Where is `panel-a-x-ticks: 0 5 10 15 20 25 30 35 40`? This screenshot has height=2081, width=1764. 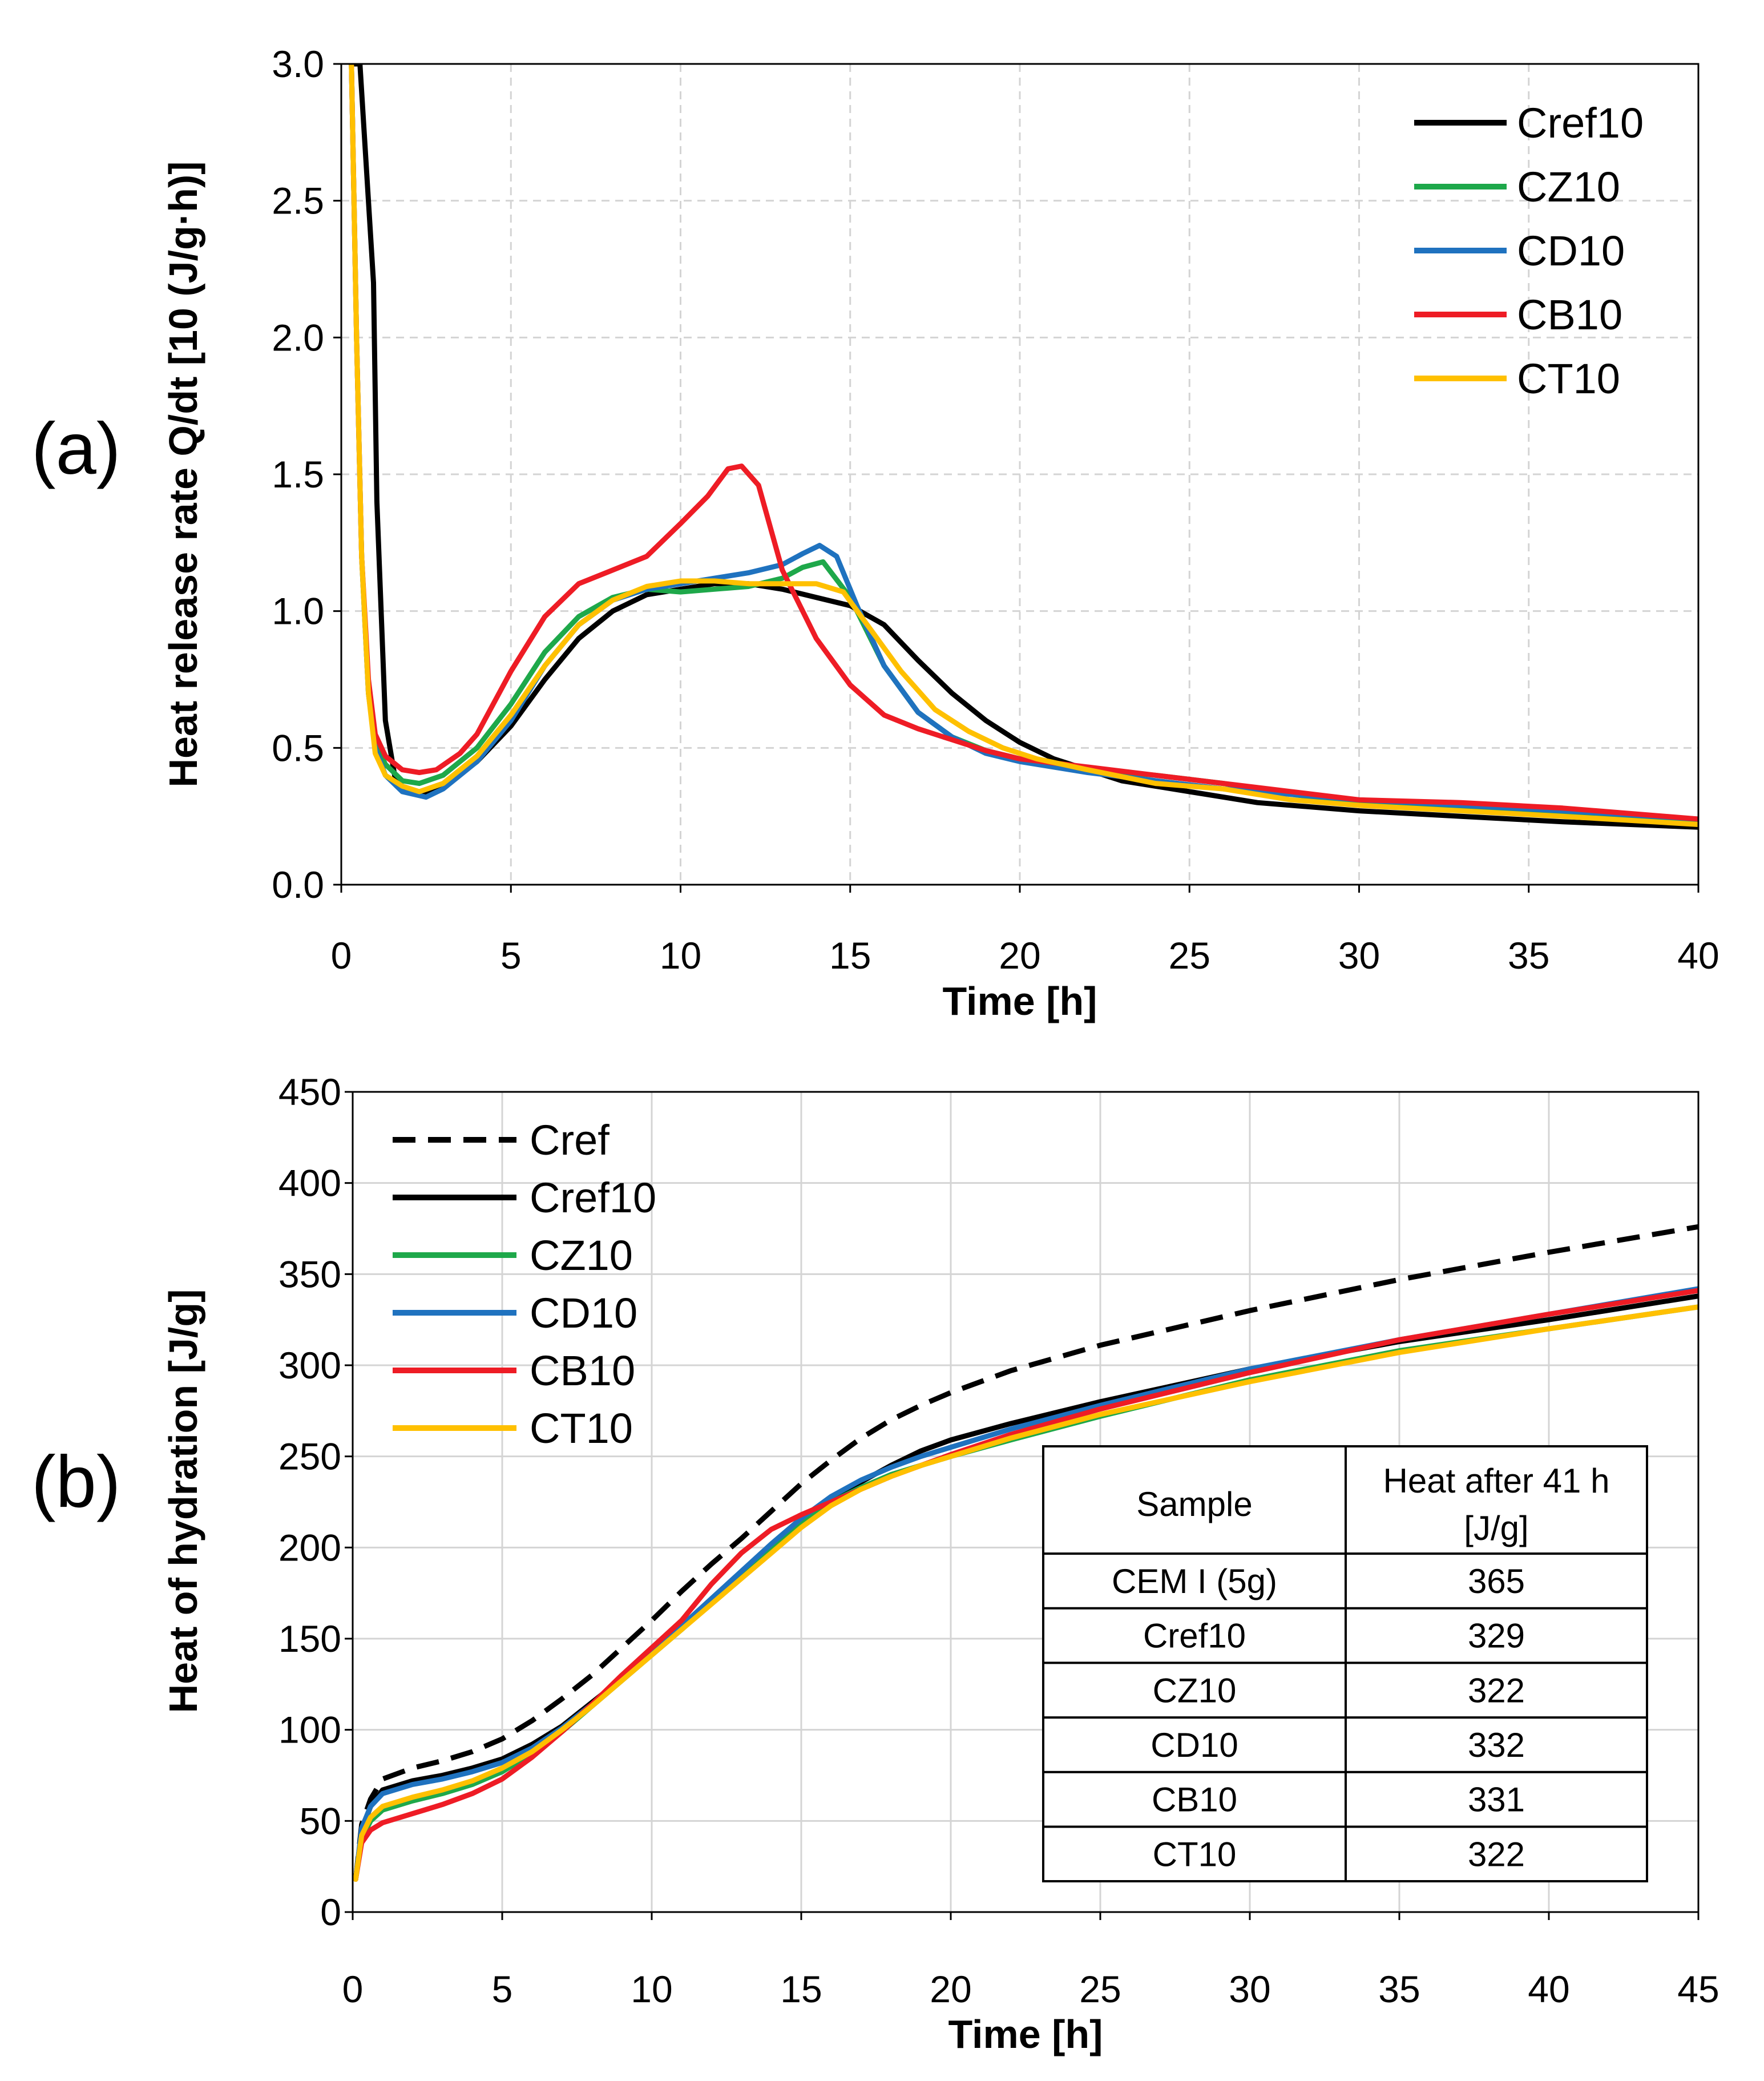 panel-a-x-ticks: 0 5 10 15 20 25 30 35 40 is located at coordinates (1025, 931).